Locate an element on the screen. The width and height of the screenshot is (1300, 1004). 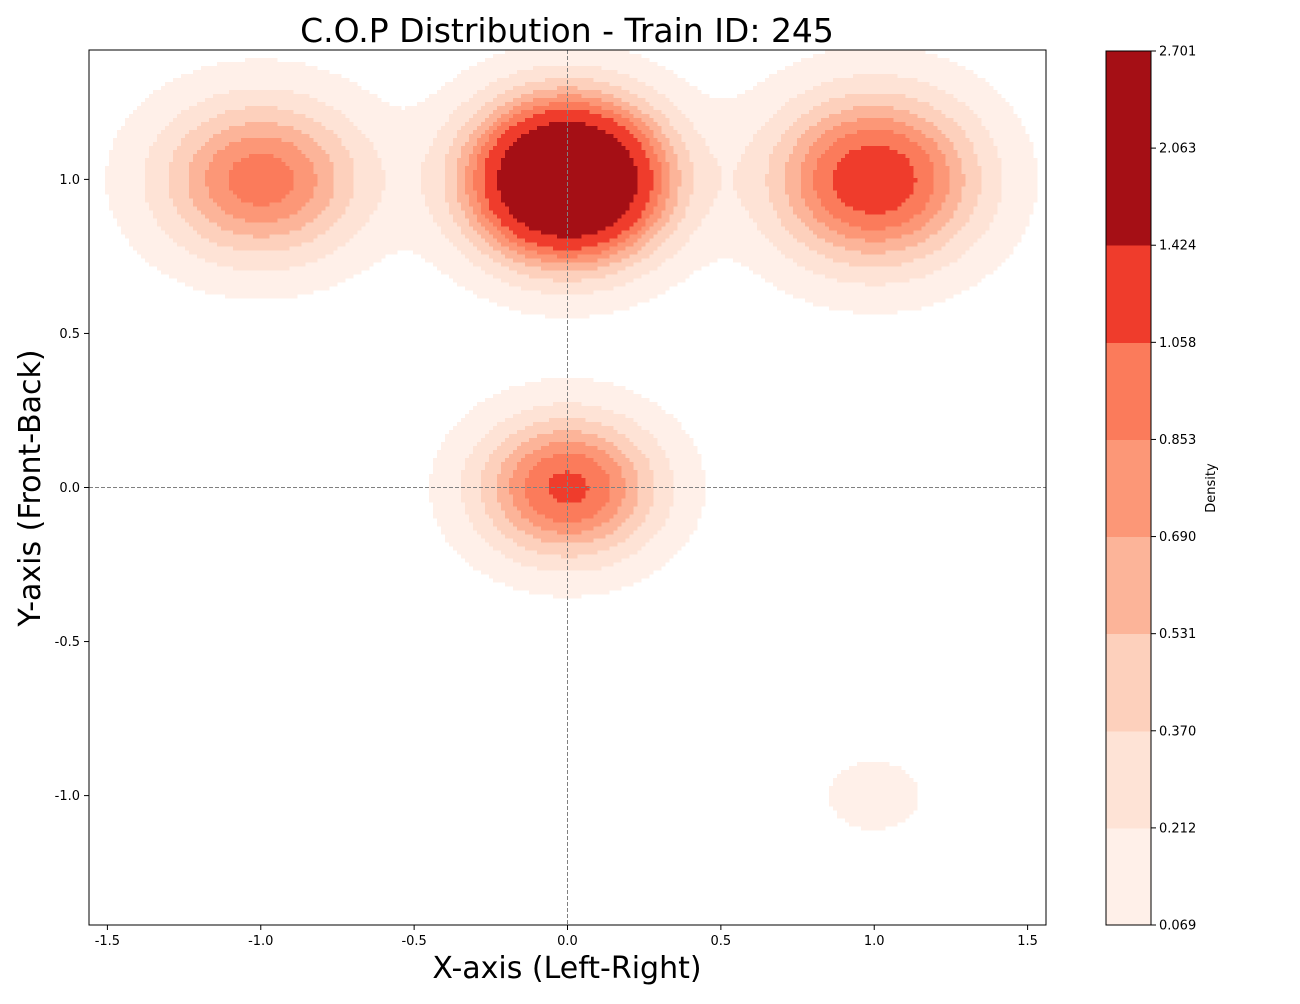
x-tick-label: -1.0 is located at coordinates (260, 941).